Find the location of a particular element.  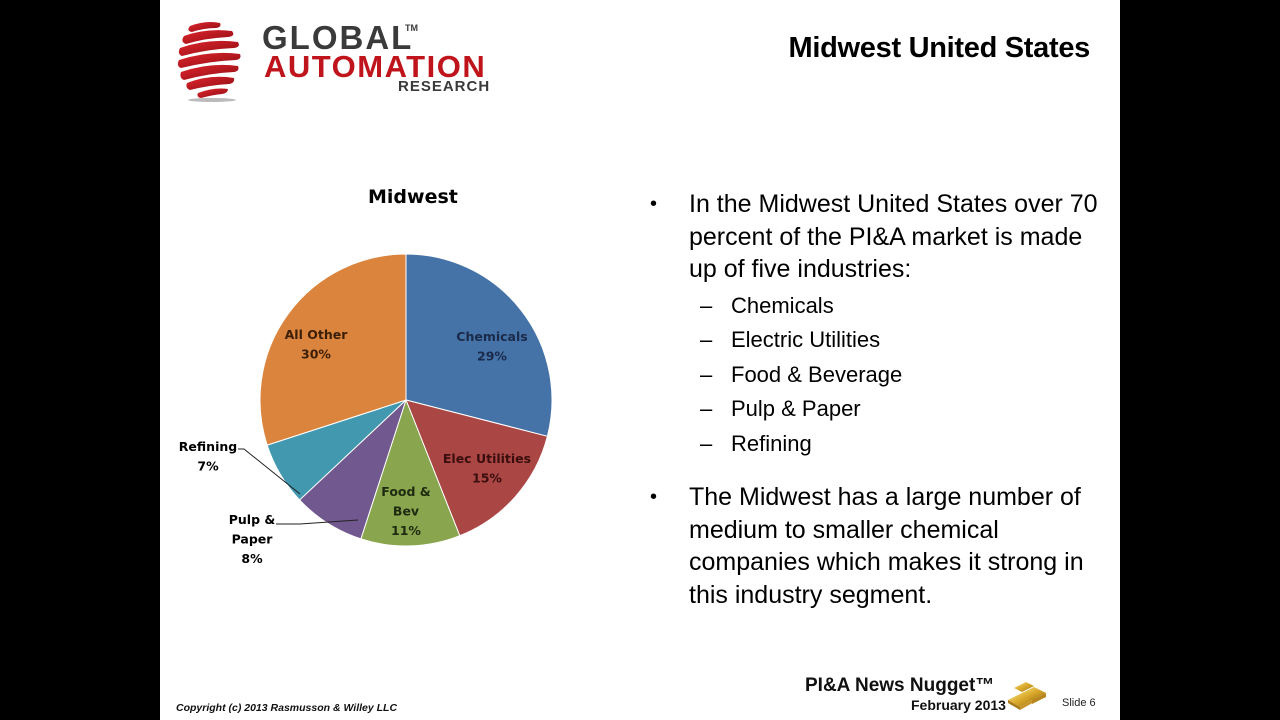

pie-data-label: Pulp & Paper 8% is located at coordinates (252, 539).